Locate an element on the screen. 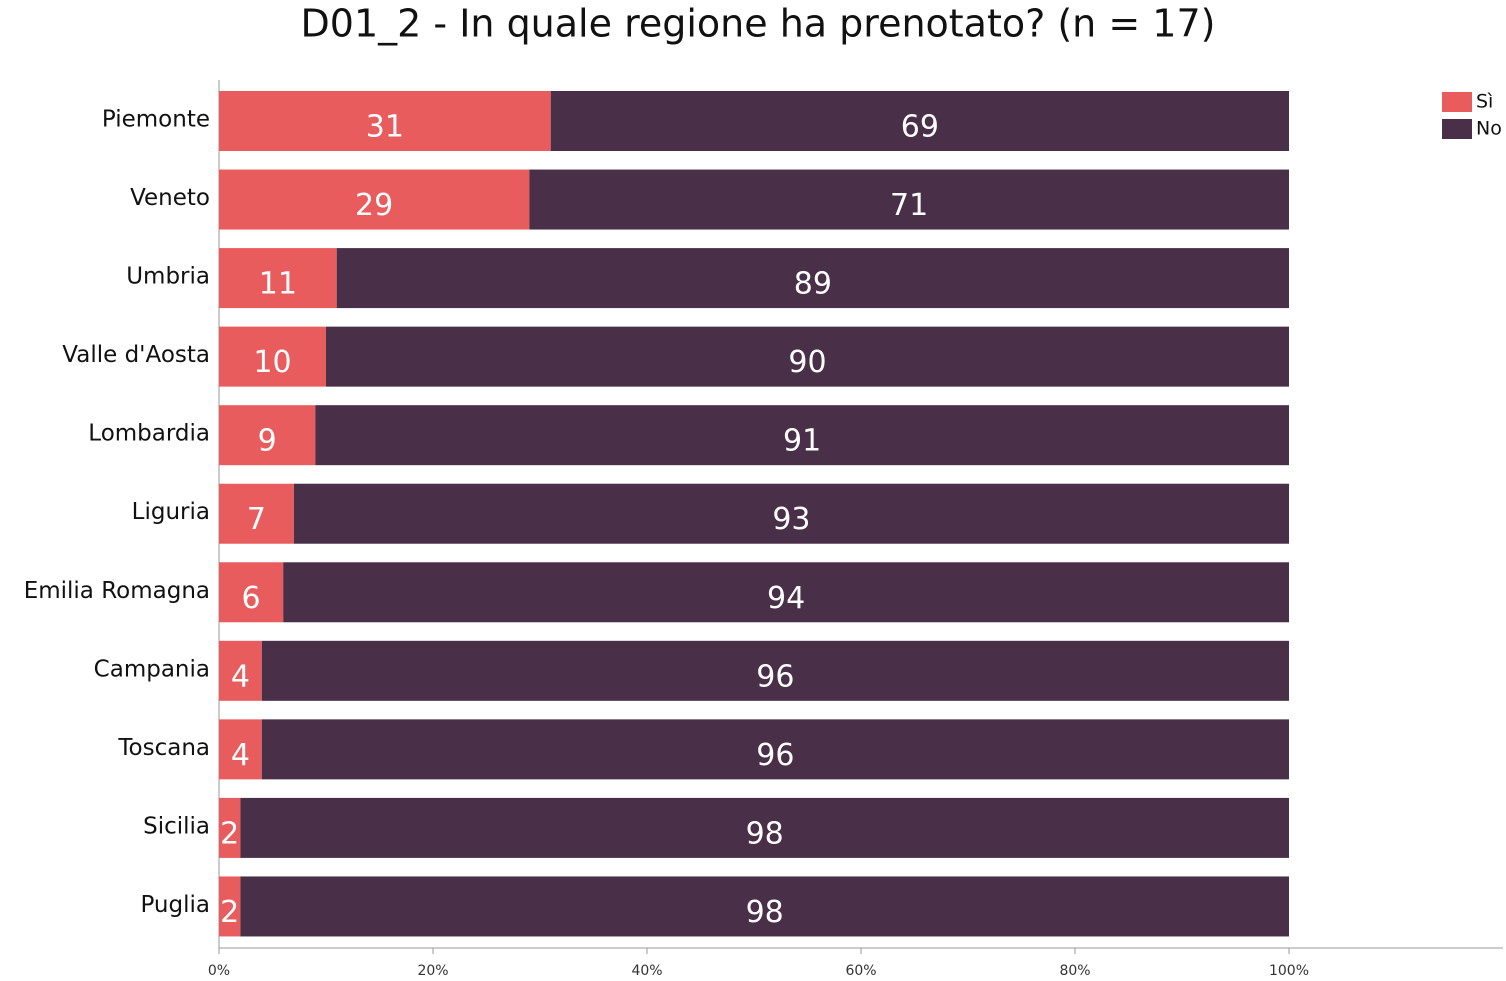 The height and width of the screenshot is (981, 1506). y-tick-label: Puglia is located at coordinates (175, 905).